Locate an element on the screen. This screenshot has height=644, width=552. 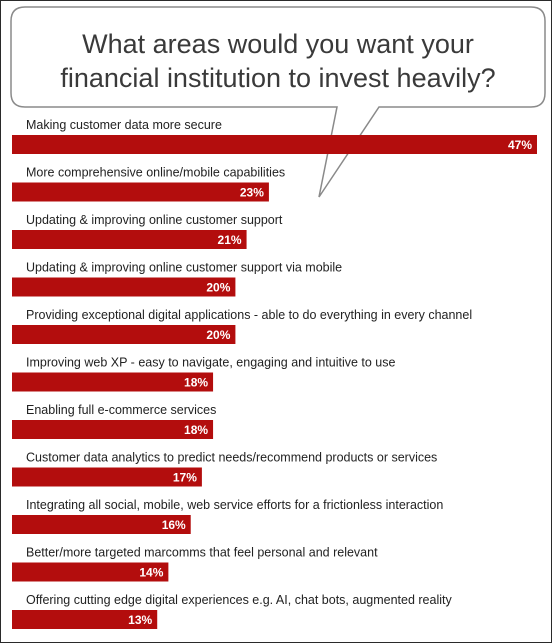
chart-title-line-1: What areas would you want your is located at coordinates (278, 44).